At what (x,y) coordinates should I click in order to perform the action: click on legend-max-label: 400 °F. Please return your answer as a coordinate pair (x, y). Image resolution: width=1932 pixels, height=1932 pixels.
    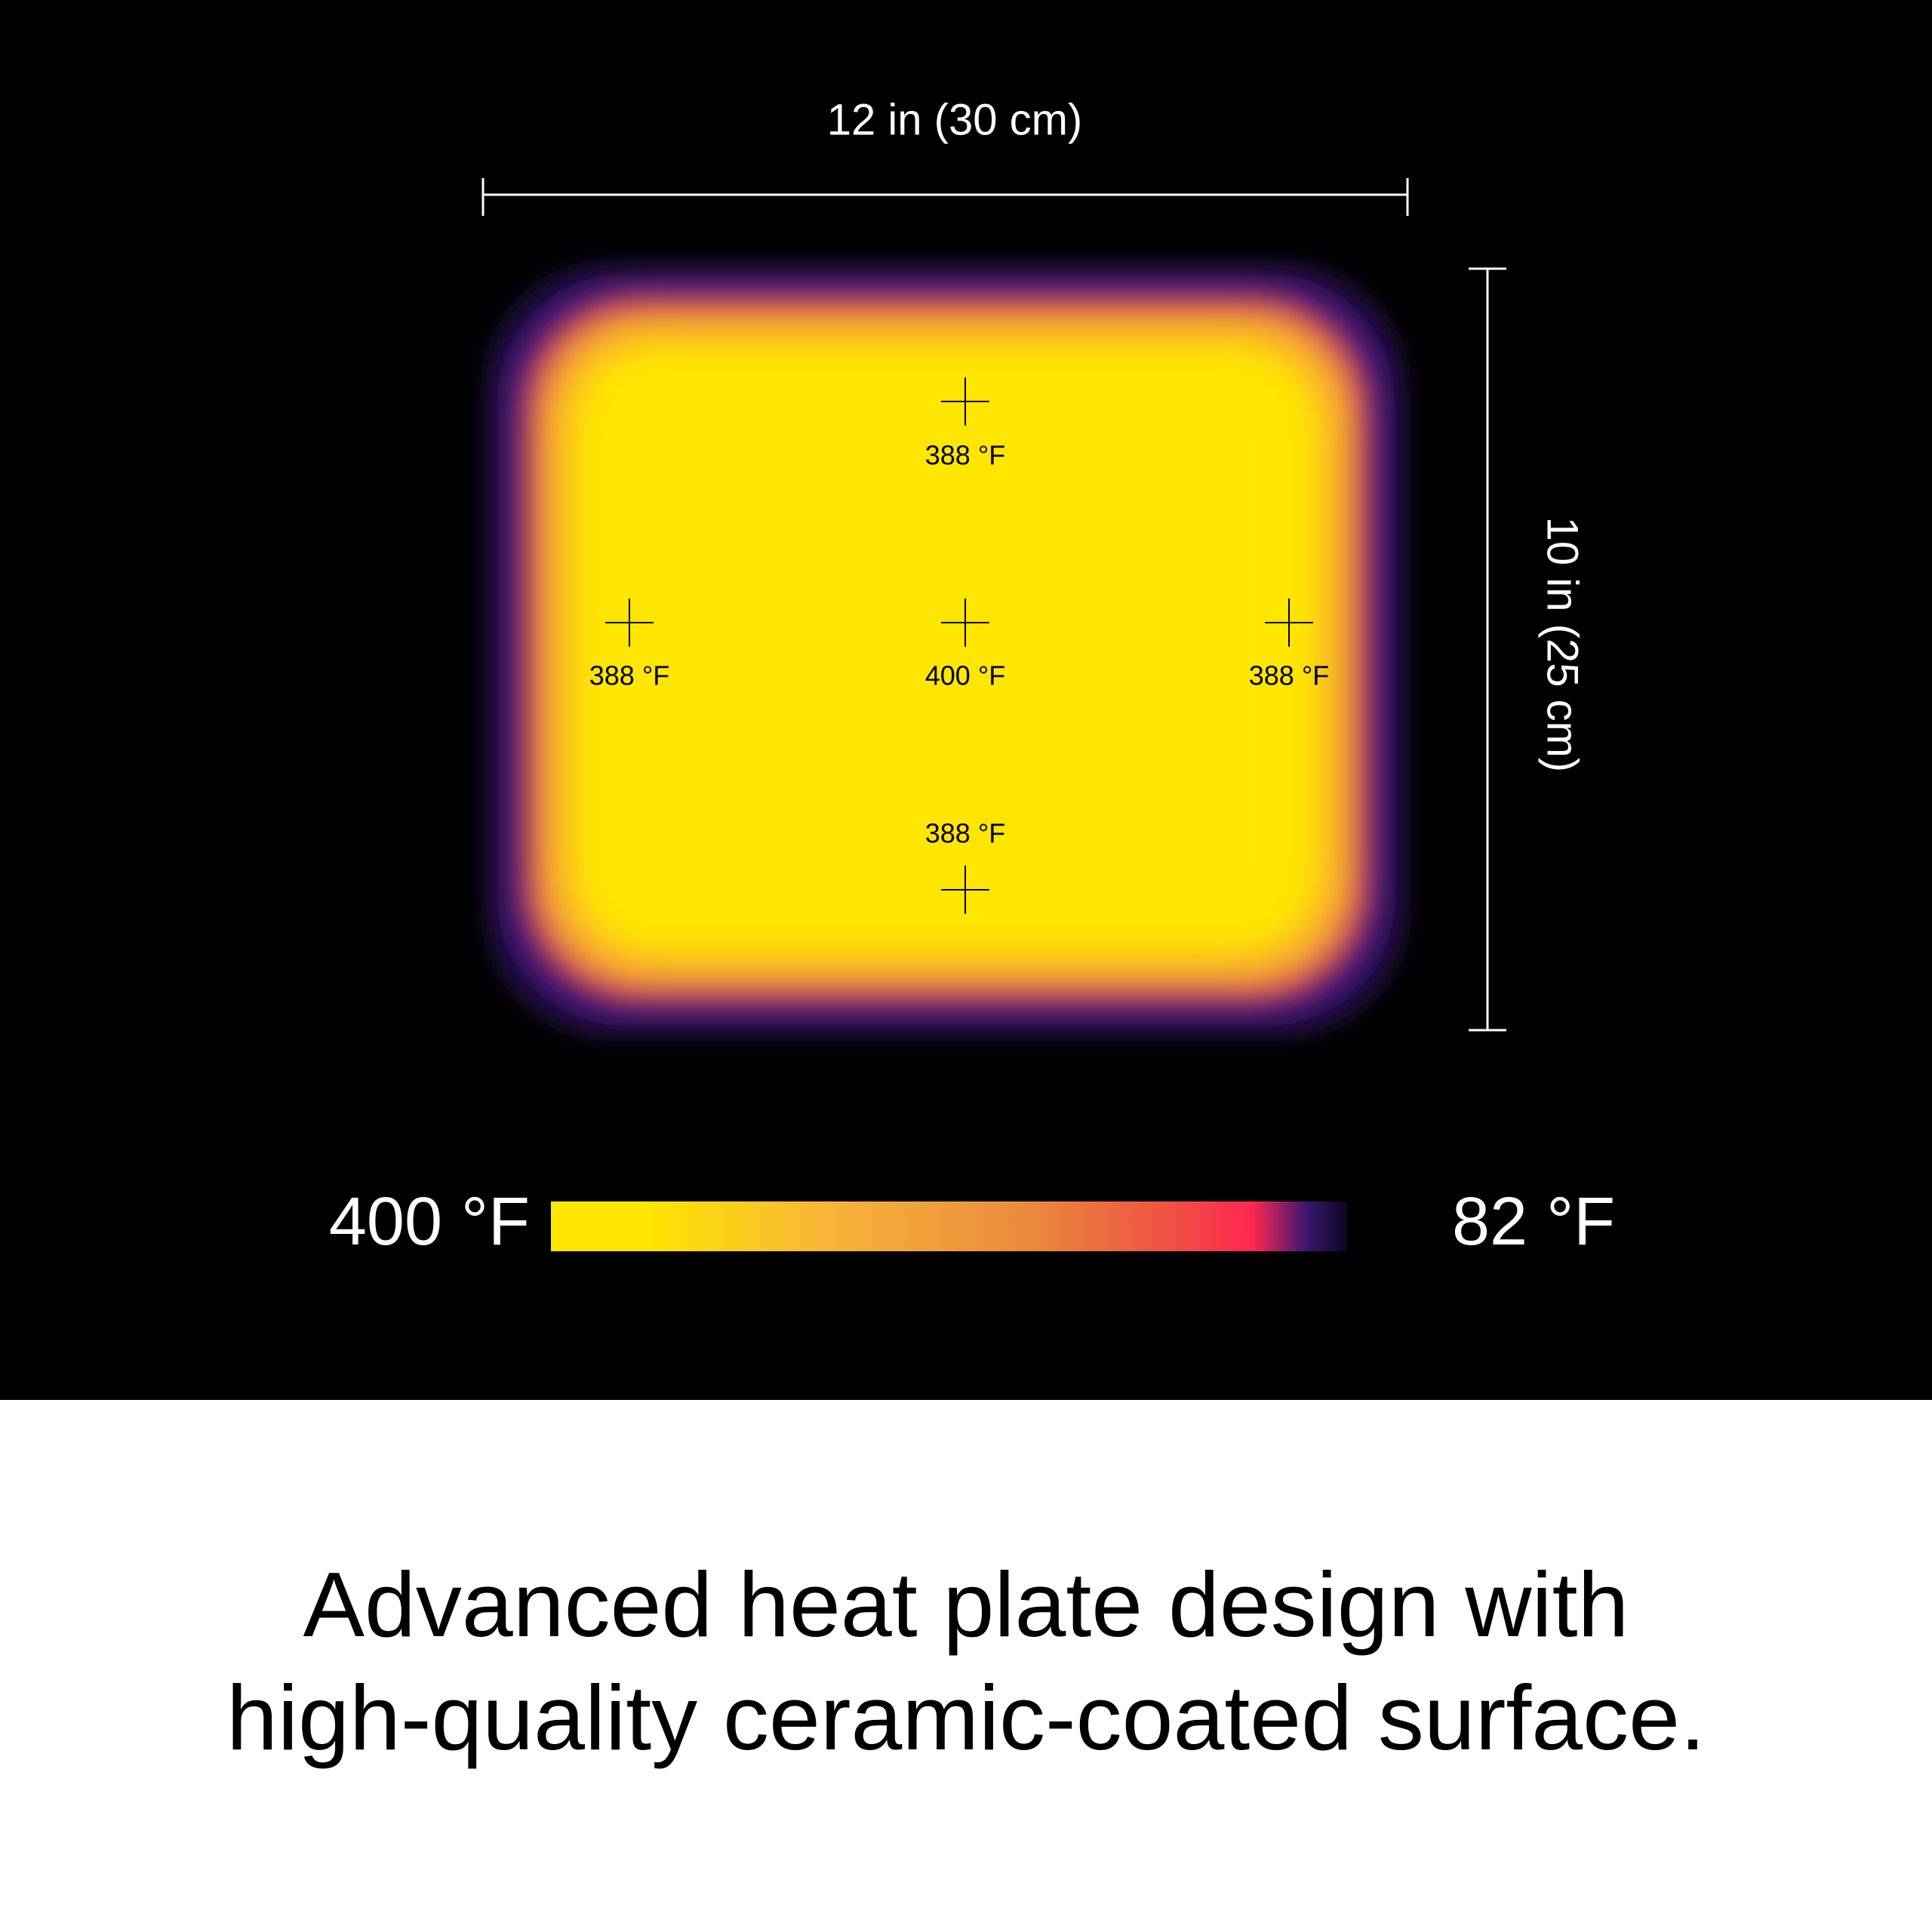
    Looking at the image, I should click on (429, 1222).